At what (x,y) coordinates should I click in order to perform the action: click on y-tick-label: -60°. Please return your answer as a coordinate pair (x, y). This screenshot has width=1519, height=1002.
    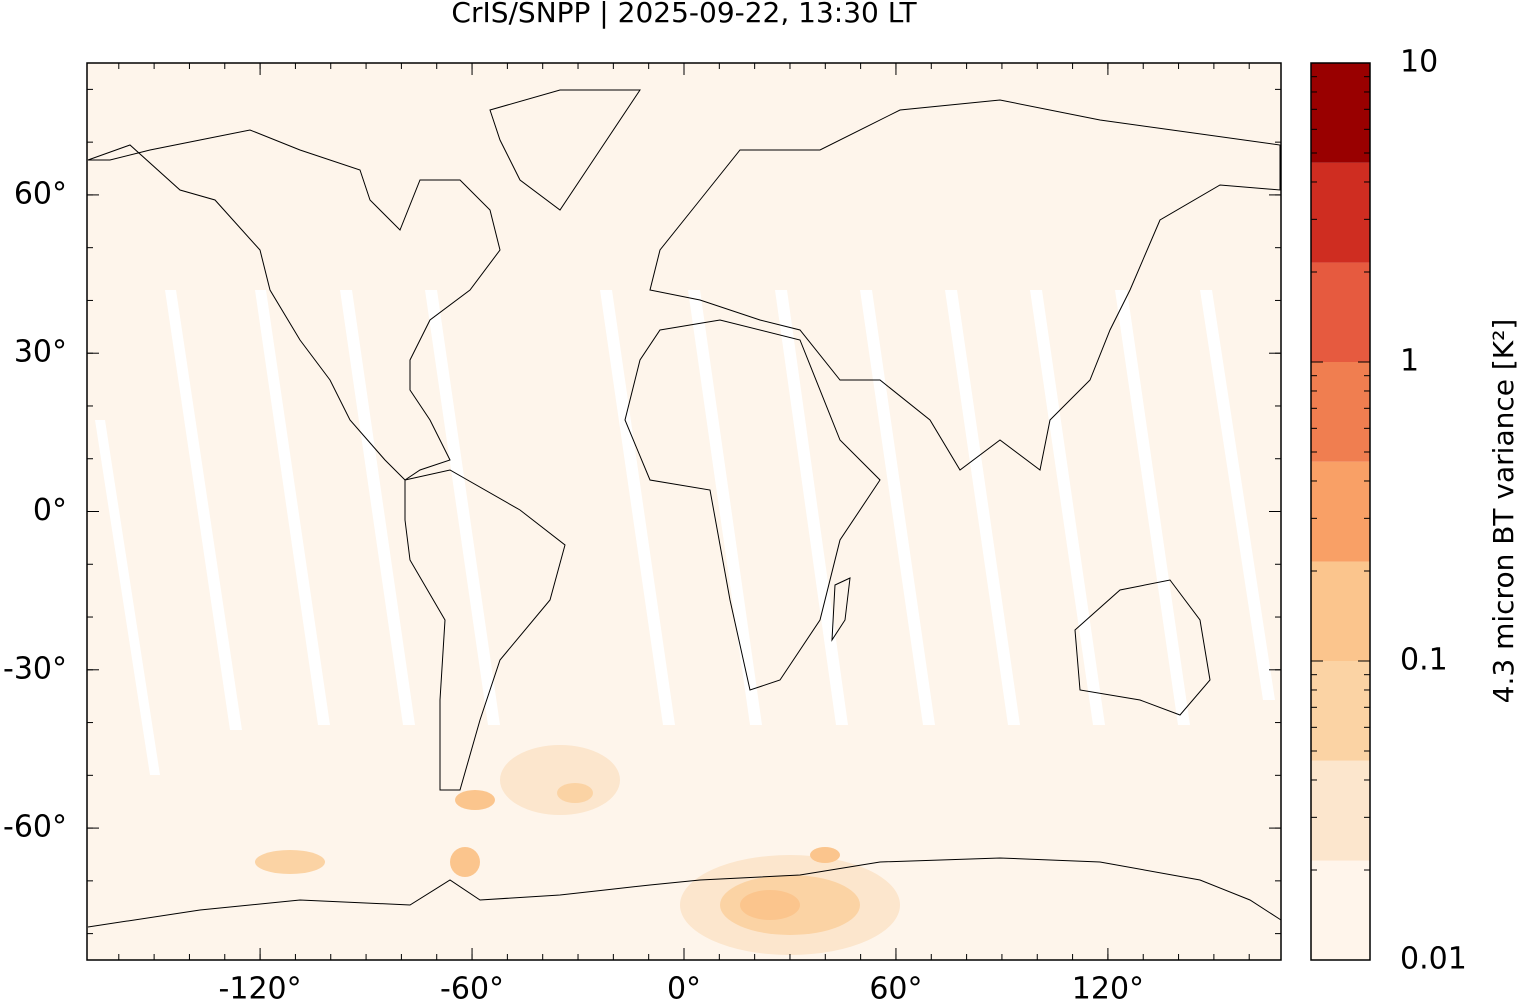
    Looking at the image, I should click on (35, 827).